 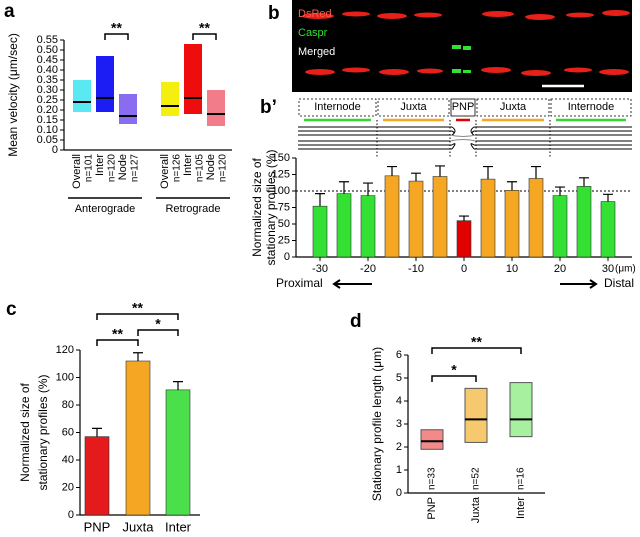 What do you see at coordinates (47, 60) in the screenshot?
I see `y-tick-label: 0.45` at bounding box center [47, 60].